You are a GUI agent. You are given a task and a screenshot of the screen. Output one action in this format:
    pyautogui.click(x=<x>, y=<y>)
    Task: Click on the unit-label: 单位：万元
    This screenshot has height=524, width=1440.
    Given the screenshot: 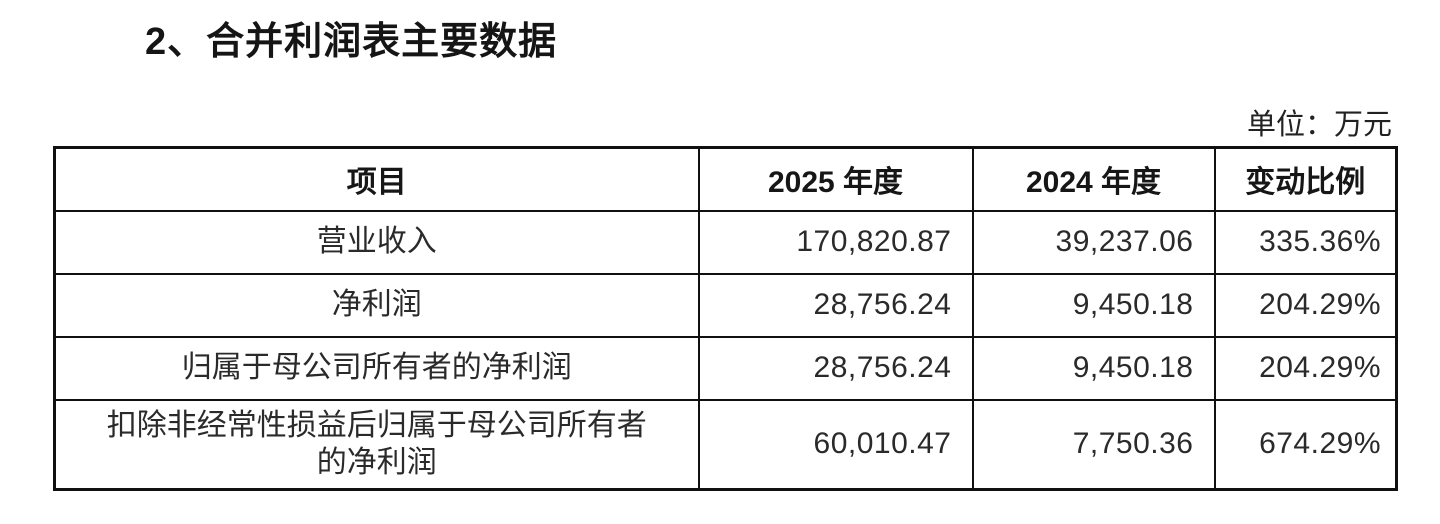 What is the action you would take?
    pyautogui.click(x=1319, y=125)
    